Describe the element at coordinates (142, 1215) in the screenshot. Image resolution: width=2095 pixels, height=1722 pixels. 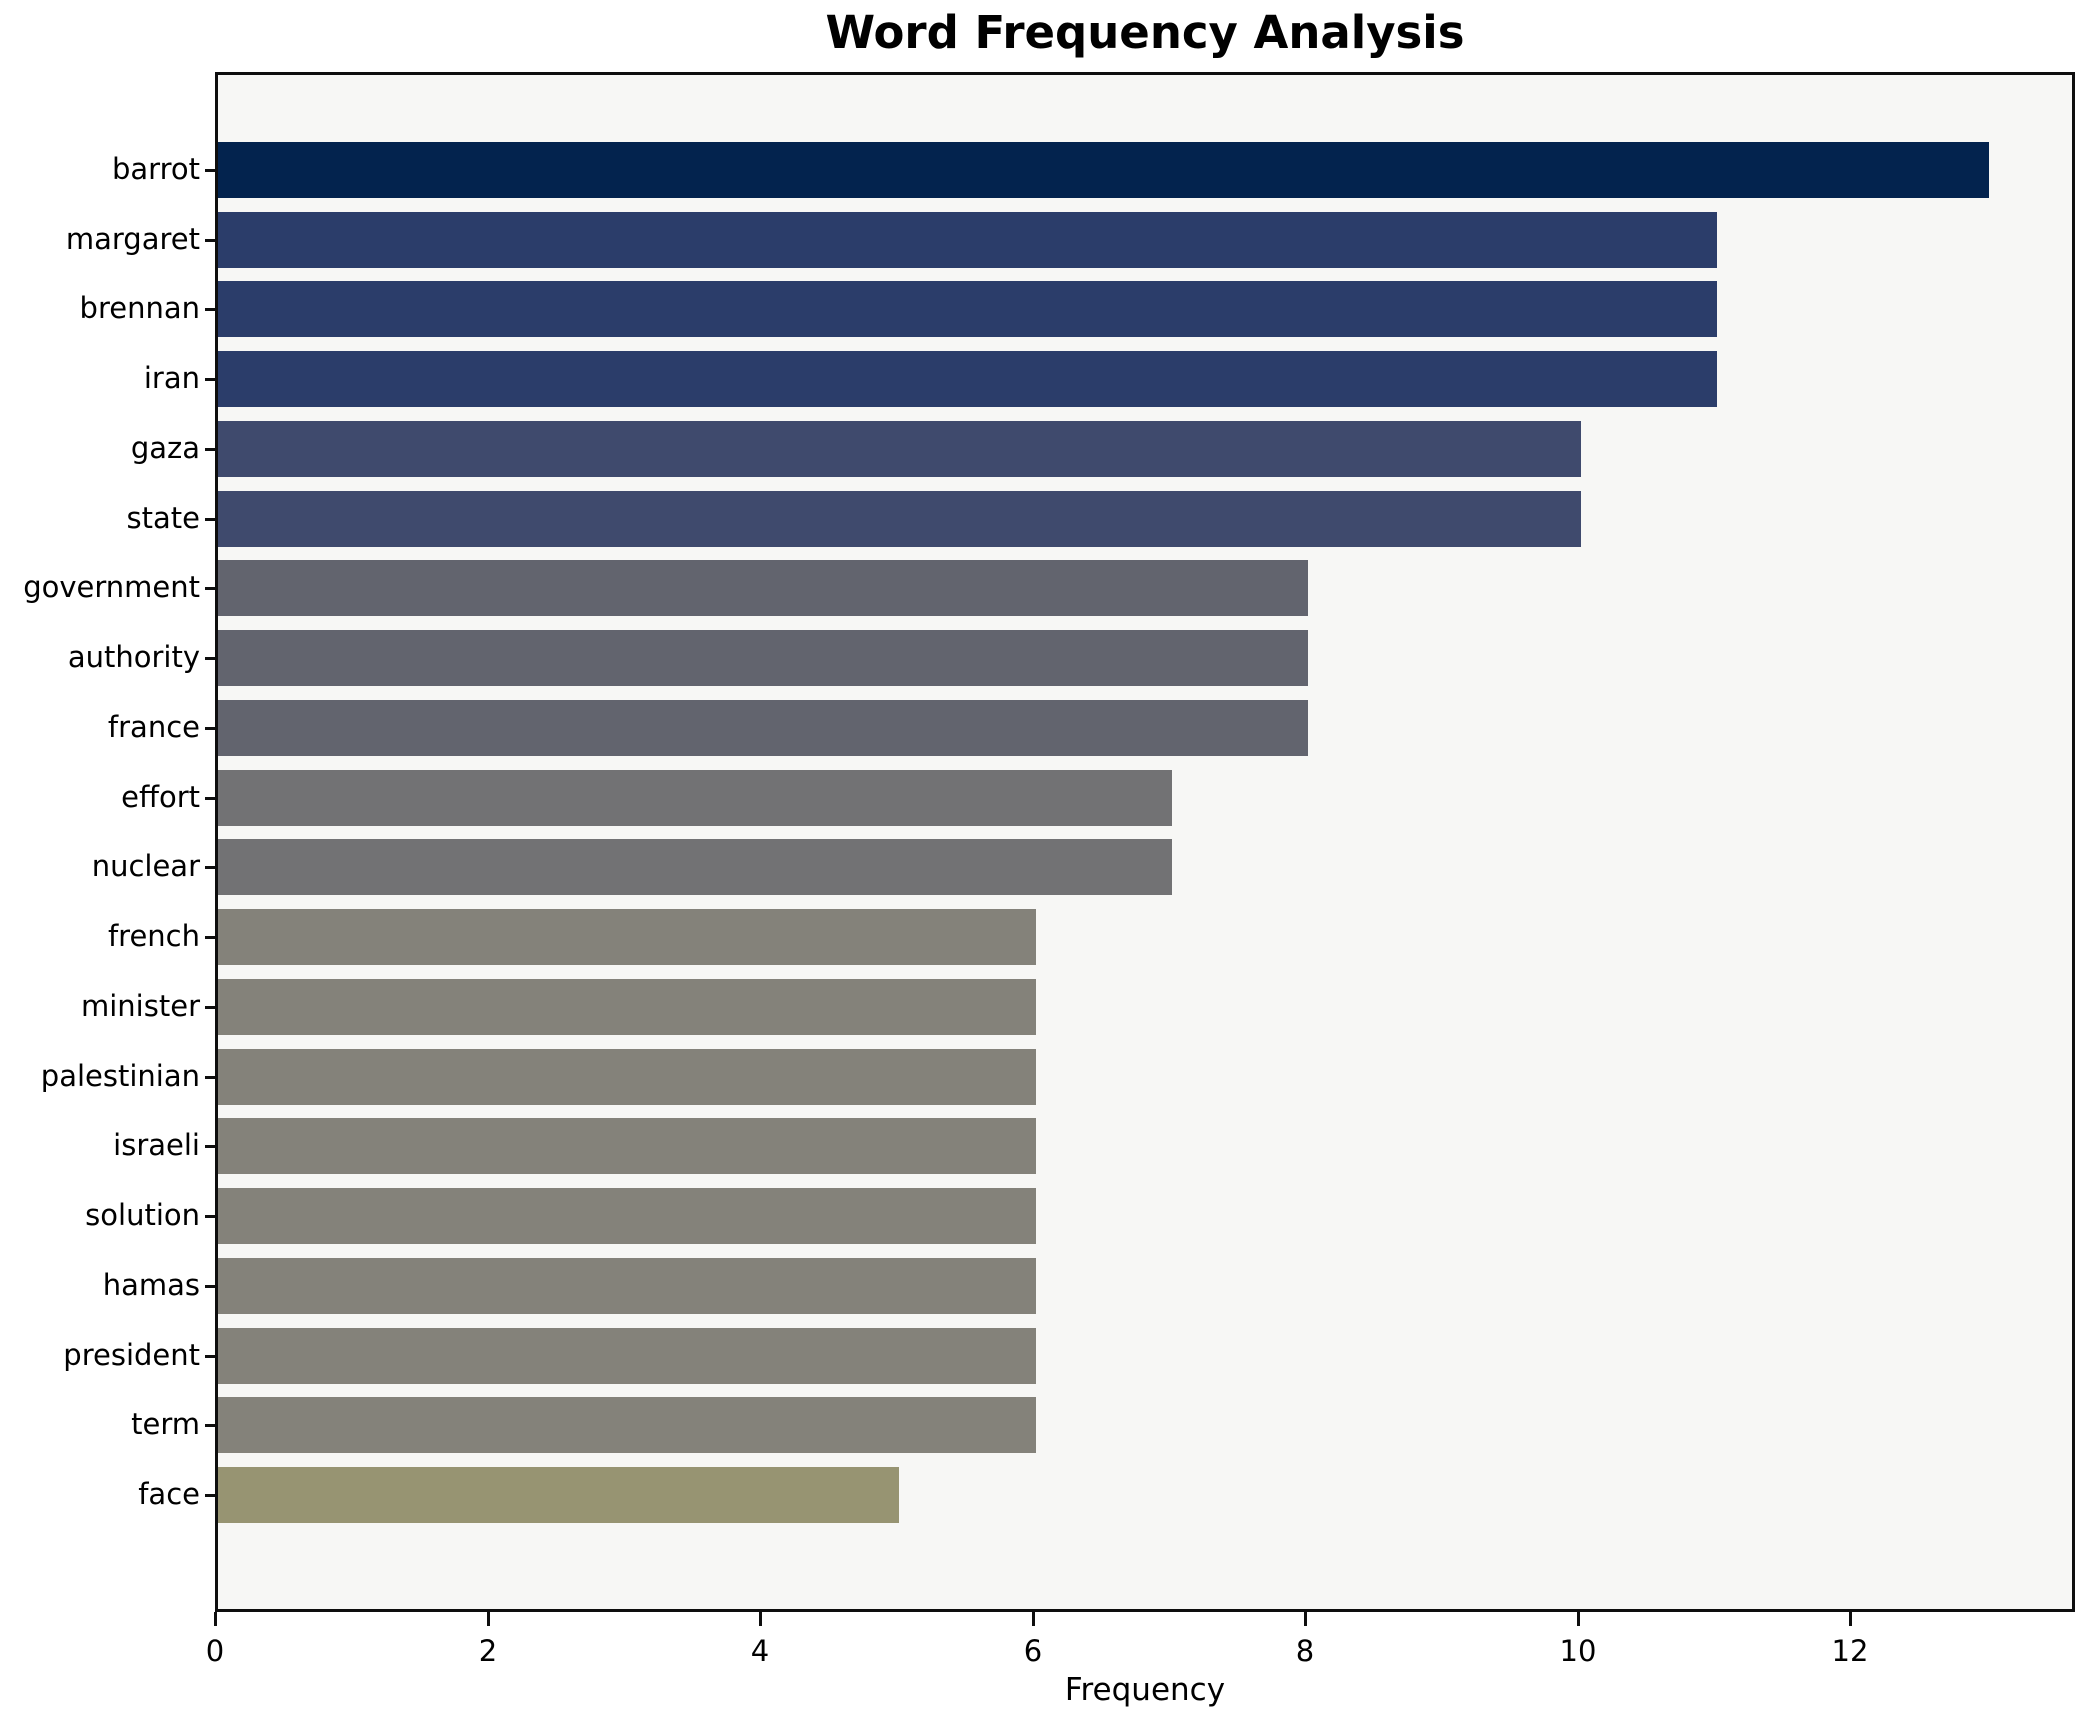
I see `y-tick-label-solution: solution` at that location.